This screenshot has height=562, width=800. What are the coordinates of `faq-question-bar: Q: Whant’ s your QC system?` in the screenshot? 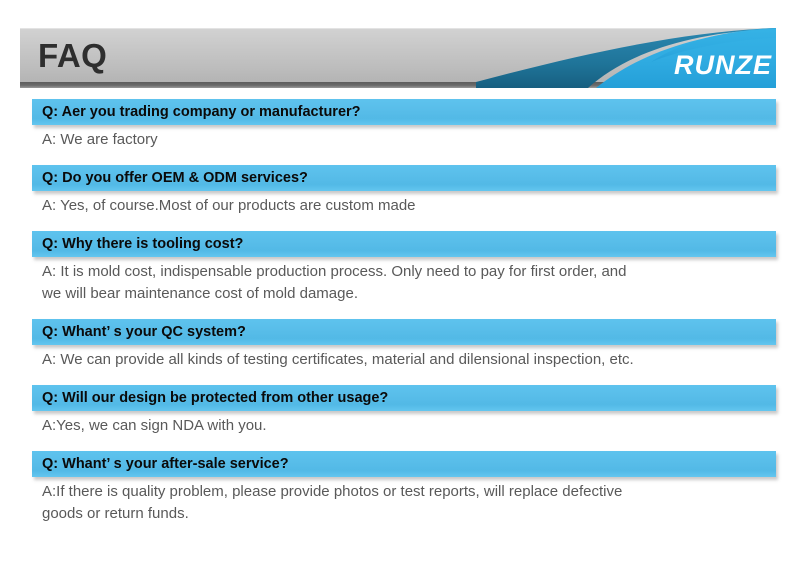 It's located at (404, 332).